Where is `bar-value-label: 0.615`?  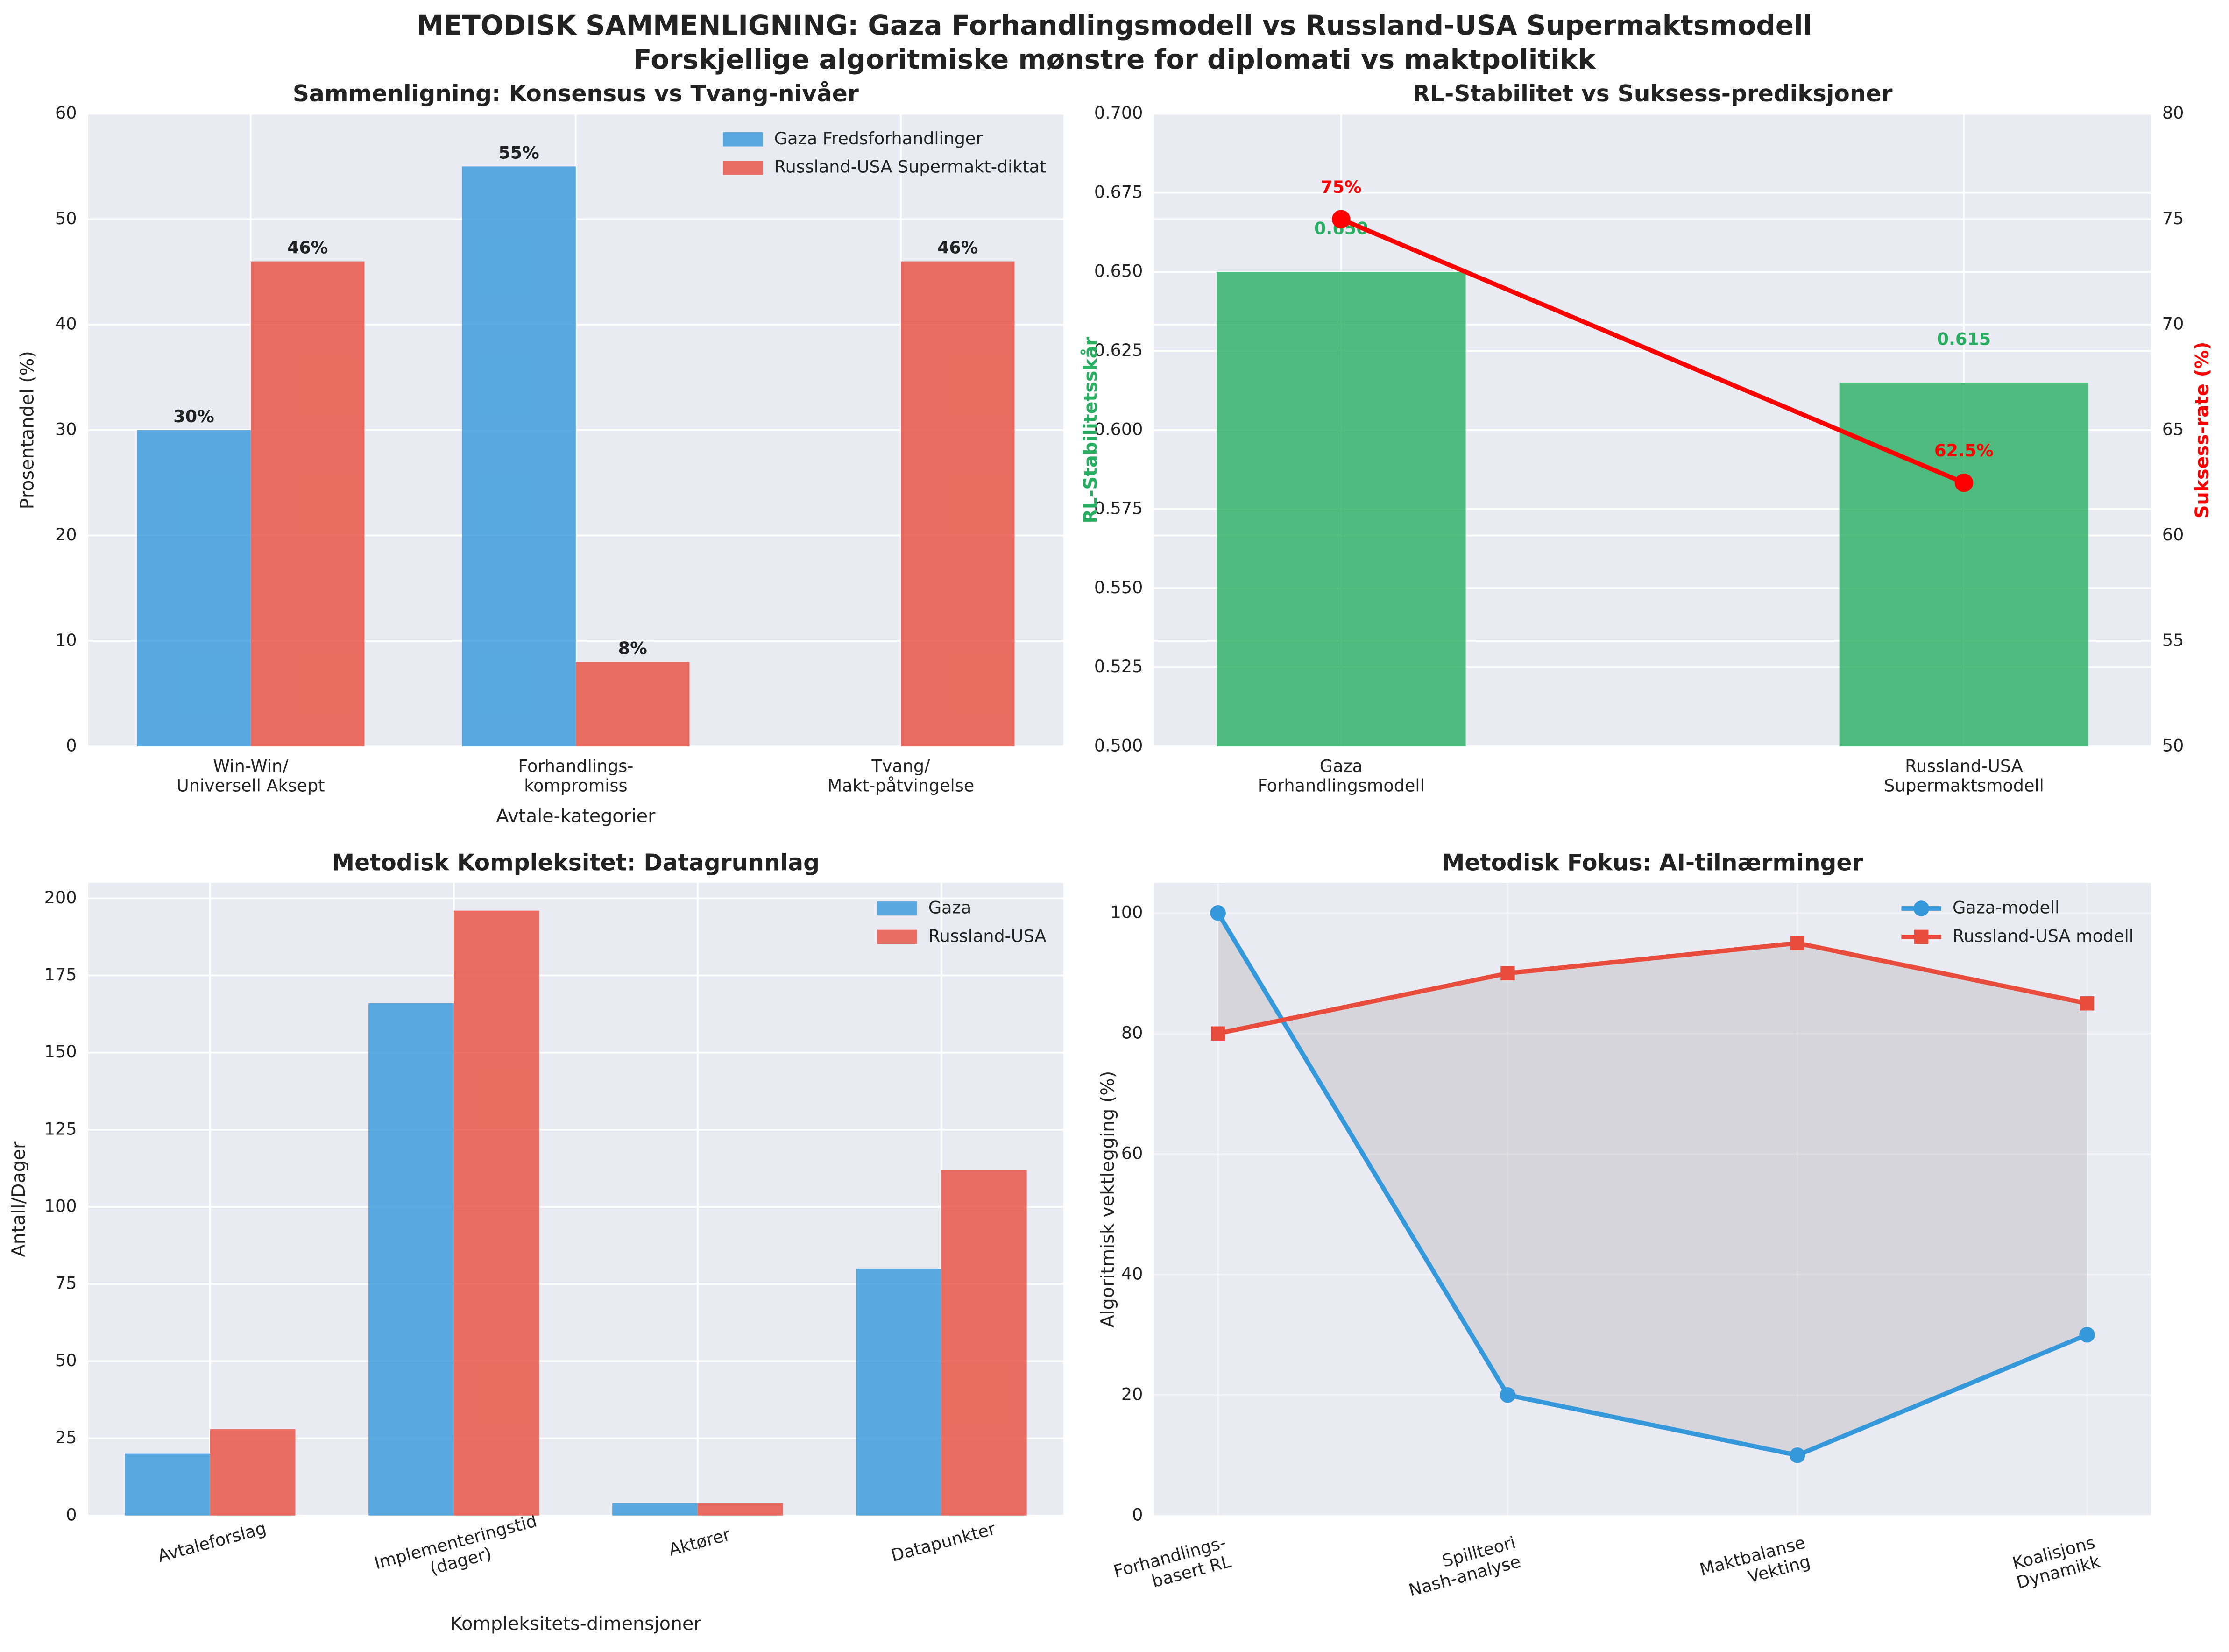 bar-value-label: 0.615 is located at coordinates (1964, 339).